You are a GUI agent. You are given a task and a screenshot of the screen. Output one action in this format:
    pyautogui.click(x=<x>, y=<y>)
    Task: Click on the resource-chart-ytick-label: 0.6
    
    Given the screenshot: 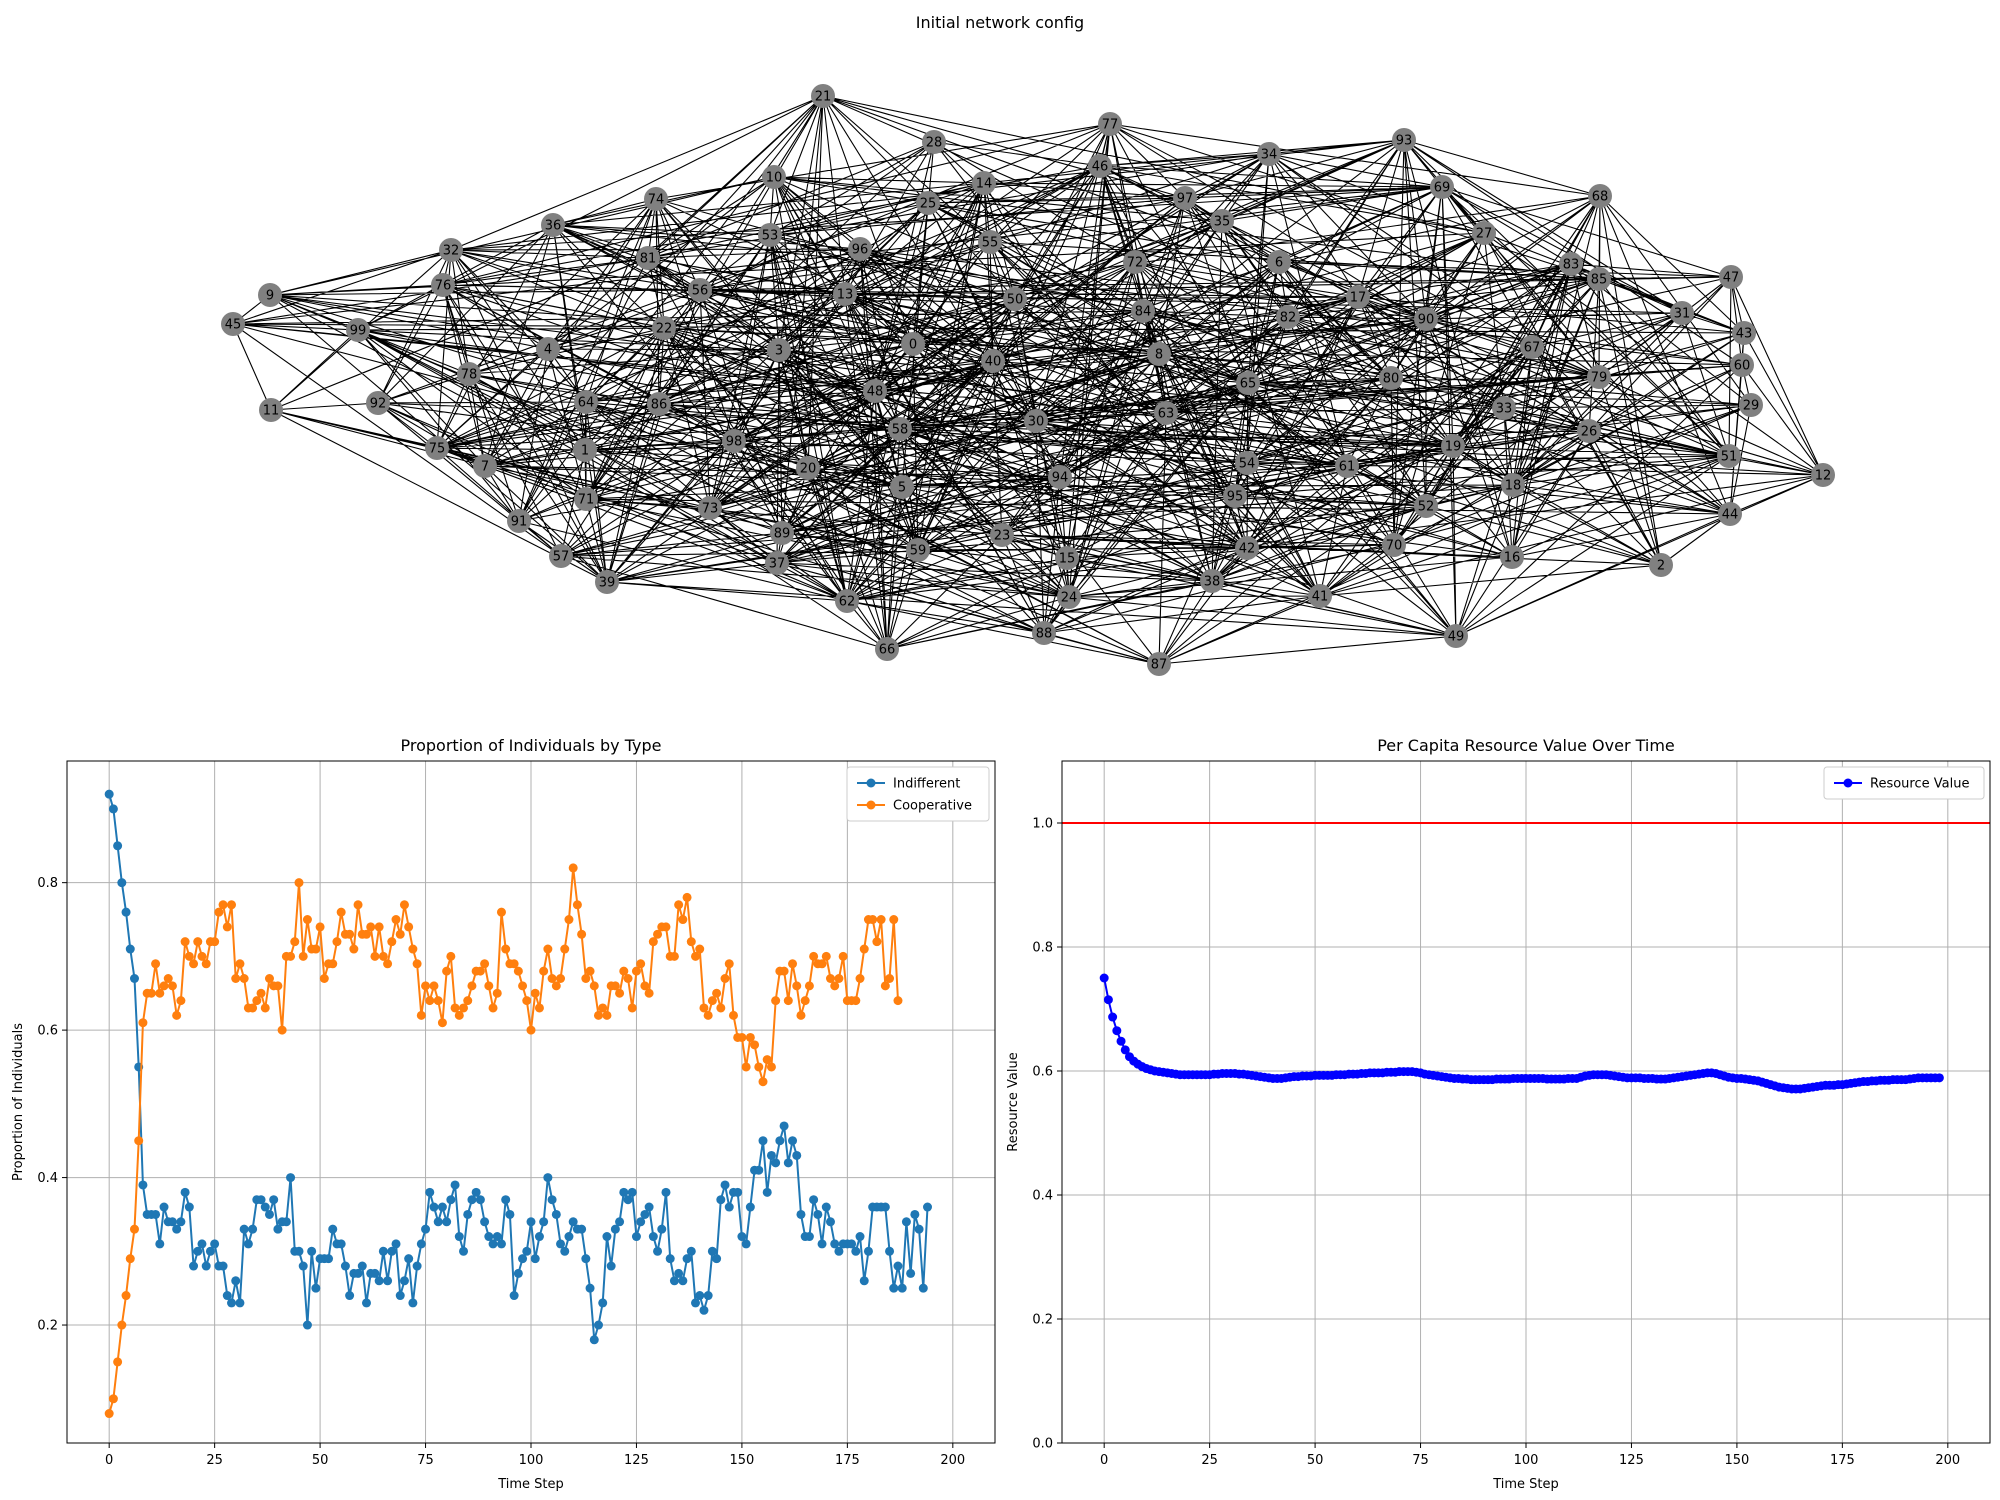 What is the action you would take?
    pyautogui.click(x=1042, y=1072)
    